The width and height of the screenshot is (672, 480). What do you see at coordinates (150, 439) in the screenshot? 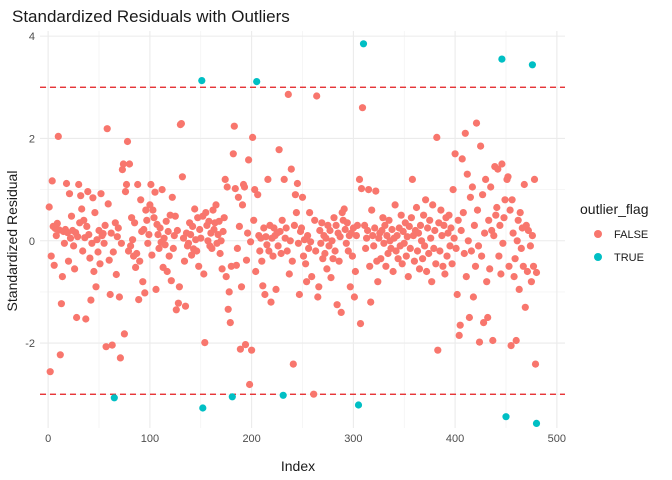
I see `x-tick-label: 100` at bounding box center [150, 439].